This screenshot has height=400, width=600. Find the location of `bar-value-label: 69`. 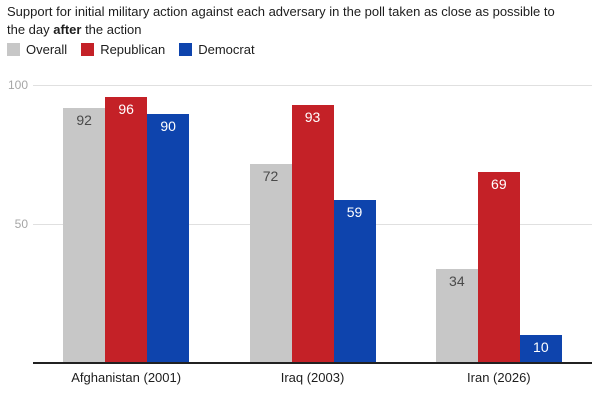

bar-value-label: 69 is located at coordinates (499, 183).